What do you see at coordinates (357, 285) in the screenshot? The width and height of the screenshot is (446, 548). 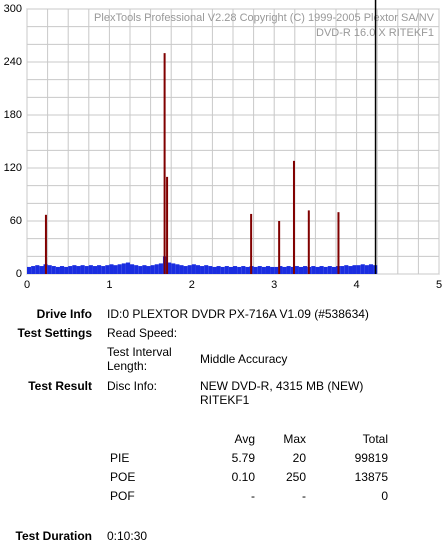 I see `x-tick-label: 4` at bounding box center [357, 285].